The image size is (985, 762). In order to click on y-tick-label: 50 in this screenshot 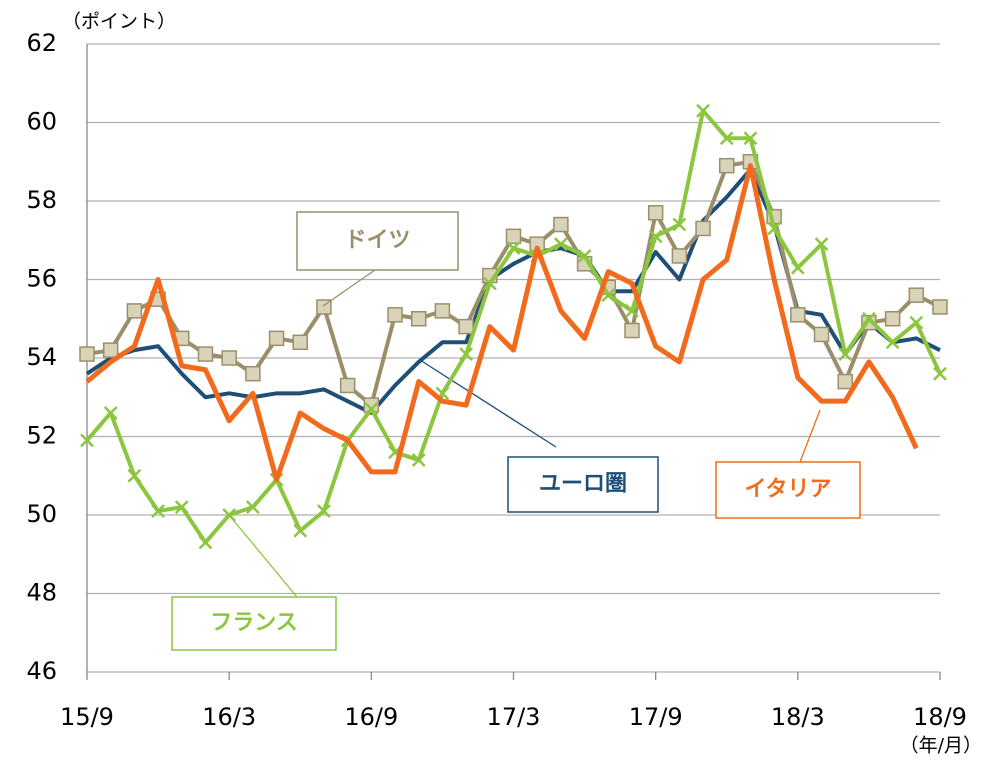, I will do `click(41, 514)`.